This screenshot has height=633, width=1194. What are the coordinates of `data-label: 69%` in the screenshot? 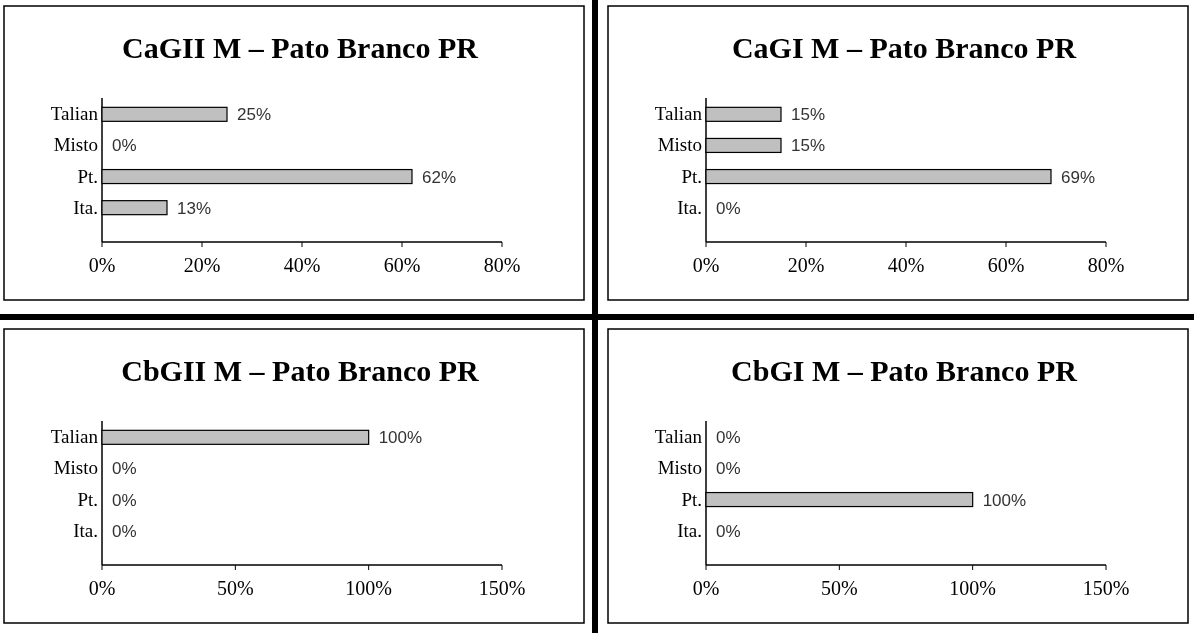 It's located at (1078, 177).